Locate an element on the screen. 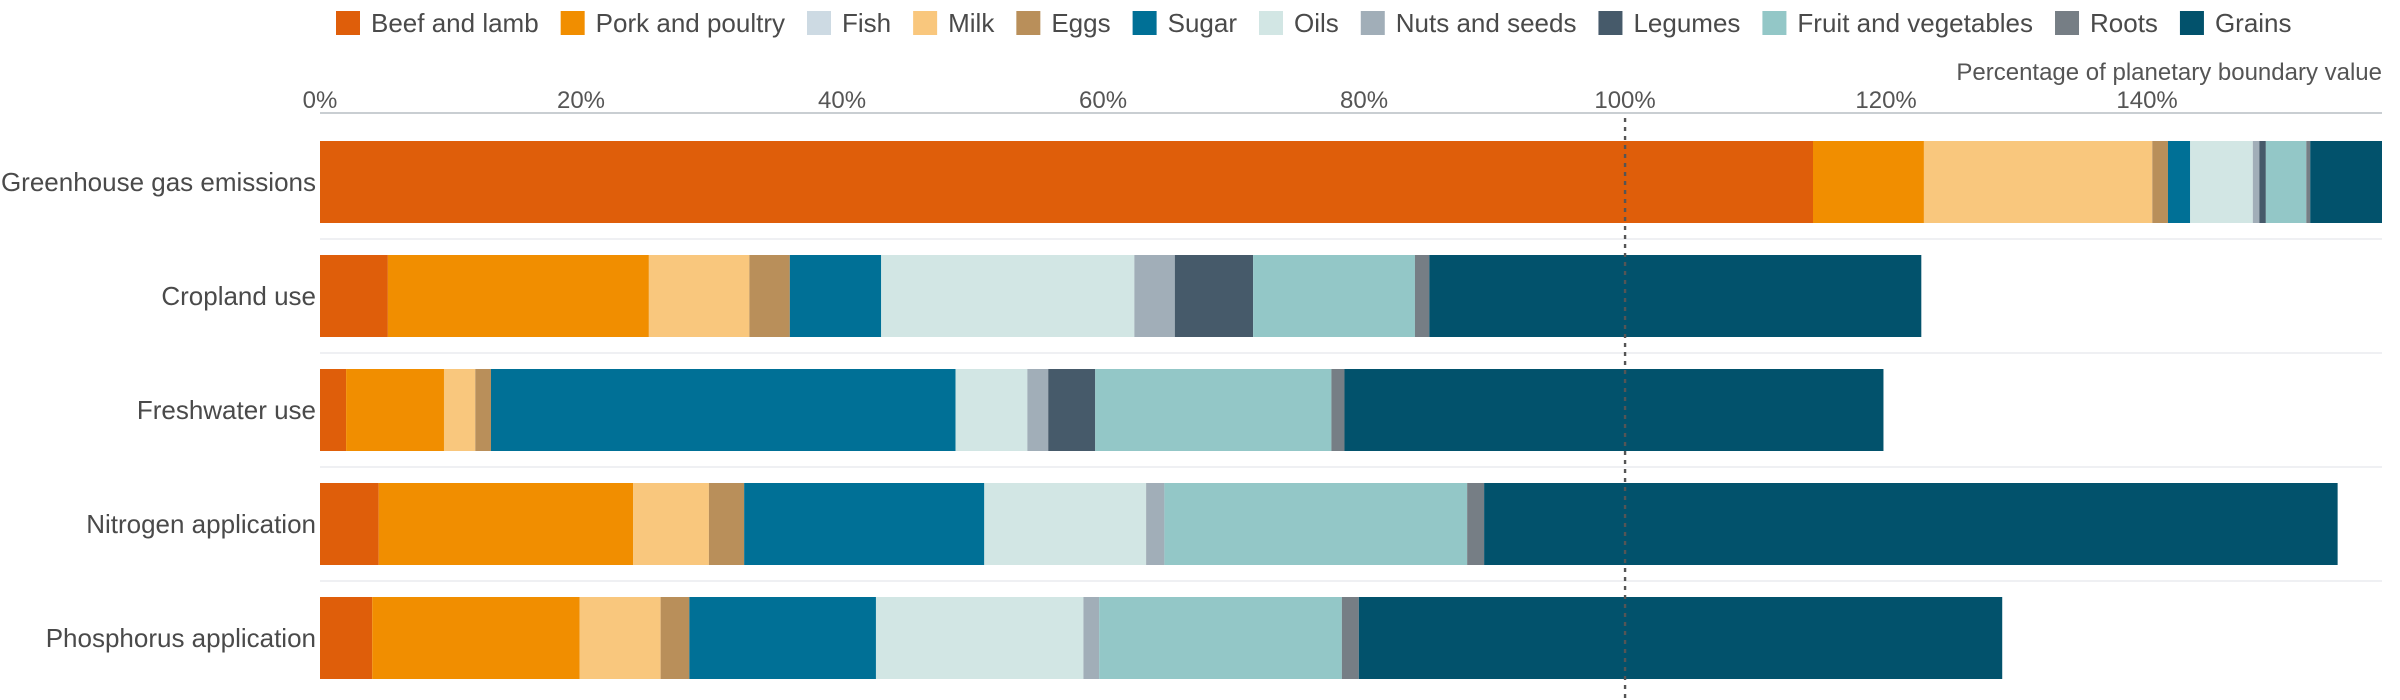 This screenshot has width=2400, height=700. bar-group-nitrogen-application is located at coordinates (1329, 524).